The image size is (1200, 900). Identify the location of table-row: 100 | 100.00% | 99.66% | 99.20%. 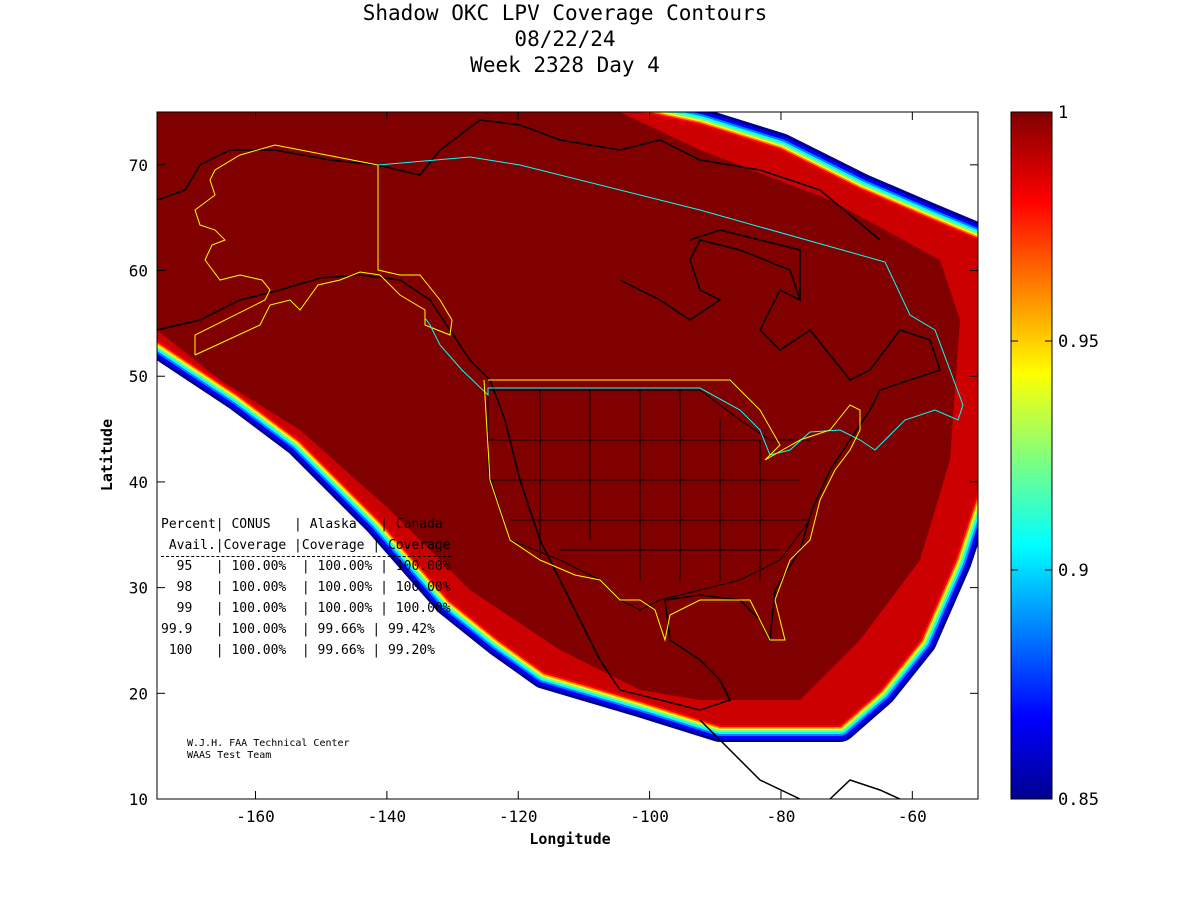
(298, 650).